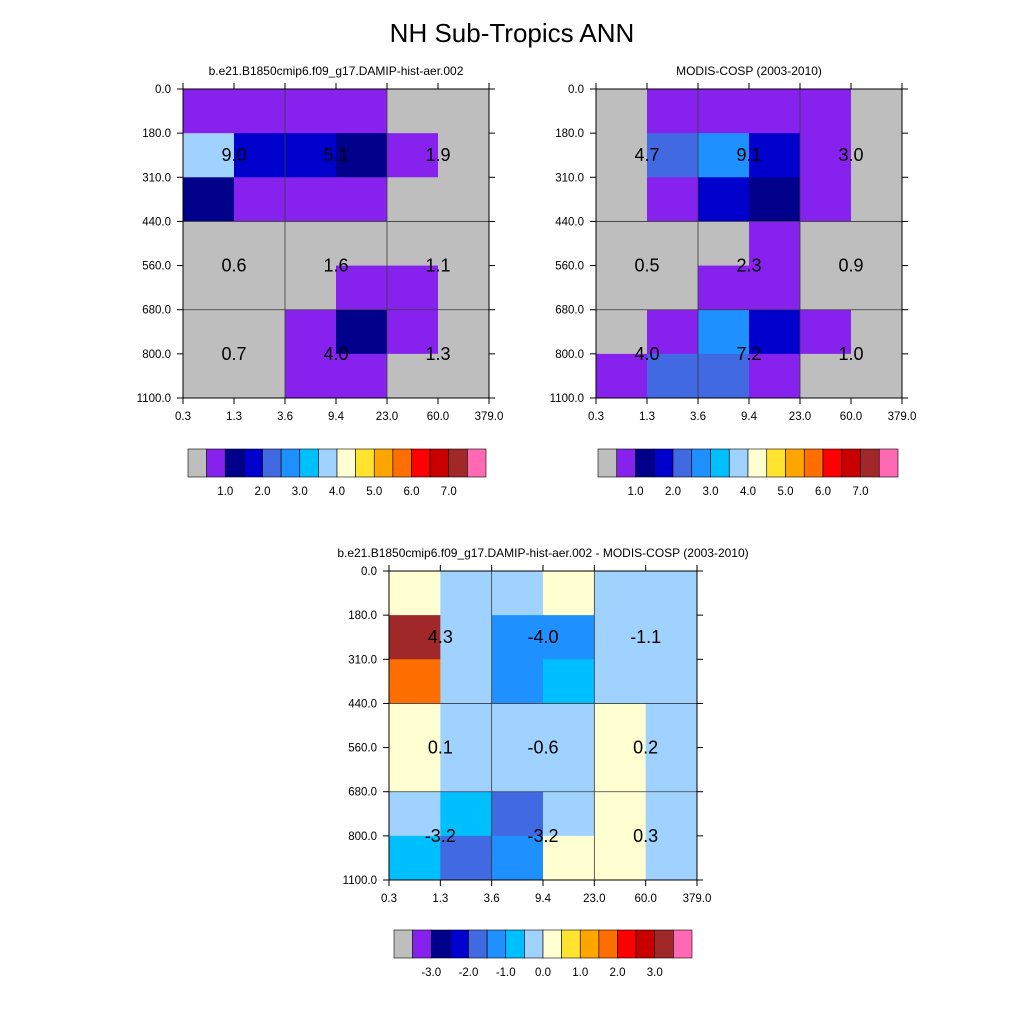  Describe the element at coordinates (156, 178) in the screenshot. I see `y-tick-label: 310.0` at that location.